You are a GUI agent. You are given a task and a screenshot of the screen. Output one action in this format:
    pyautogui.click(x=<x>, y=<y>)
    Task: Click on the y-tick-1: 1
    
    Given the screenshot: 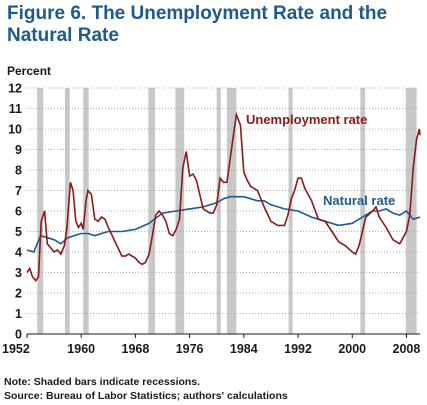 What is the action you would take?
    pyautogui.click(x=18, y=314)
    